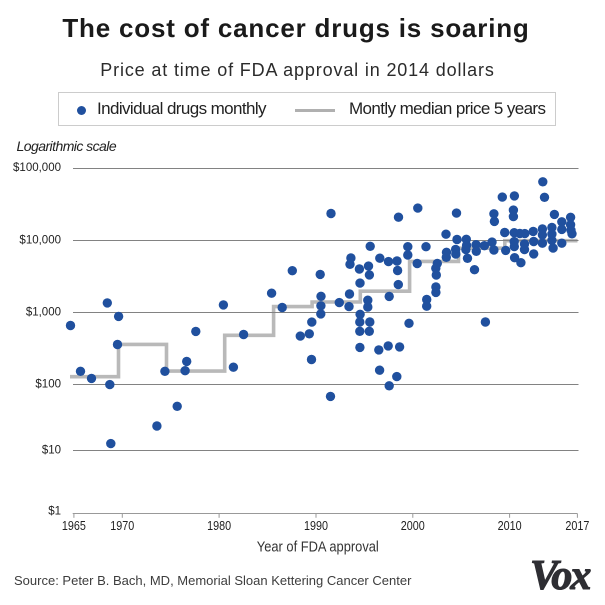  I want to click on svg-text: 1965, so click(74, 525).